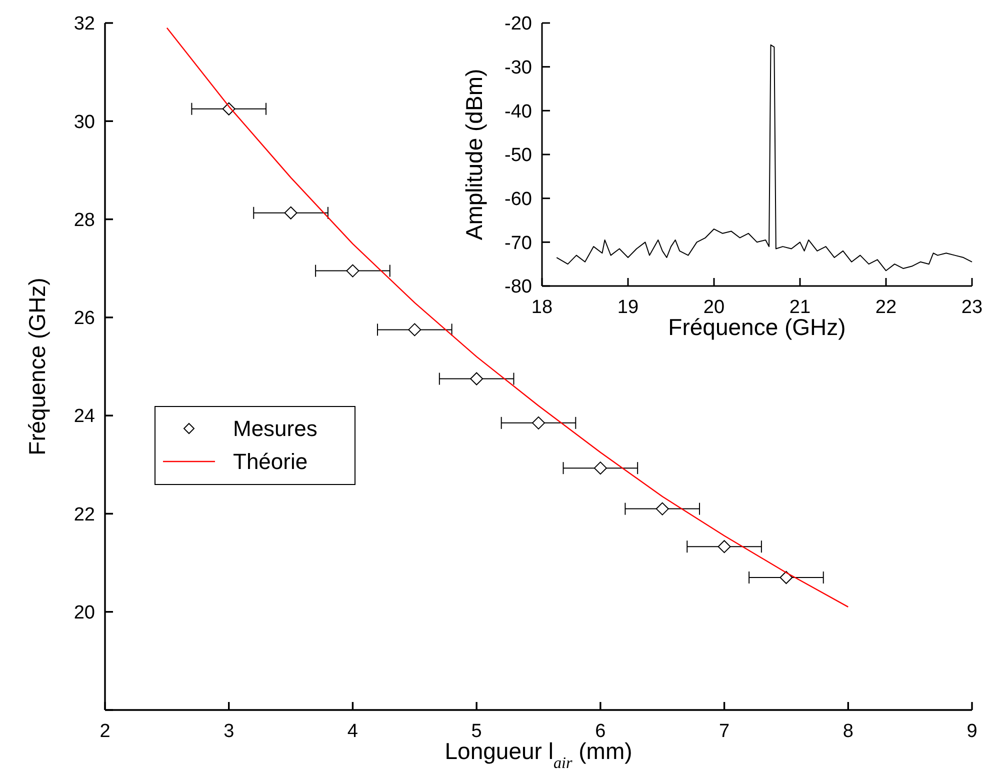 The width and height of the screenshot is (987, 772). I want to click on y-tick-label: 22, so click(84, 515).